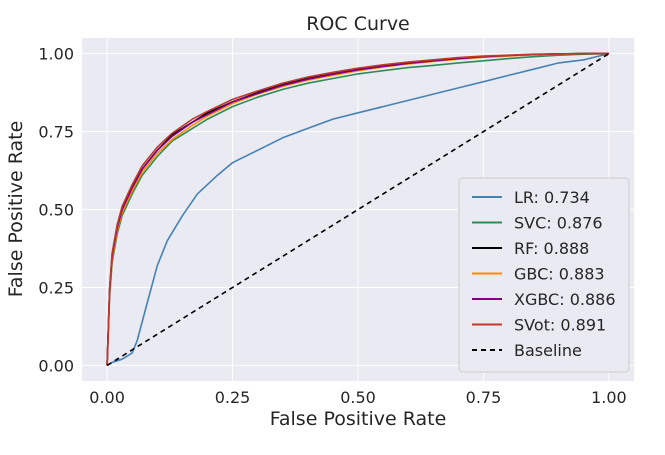 The height and width of the screenshot is (455, 665). Describe the element at coordinates (56, 54) in the screenshot. I see `y-tick-label: 1.00` at that location.